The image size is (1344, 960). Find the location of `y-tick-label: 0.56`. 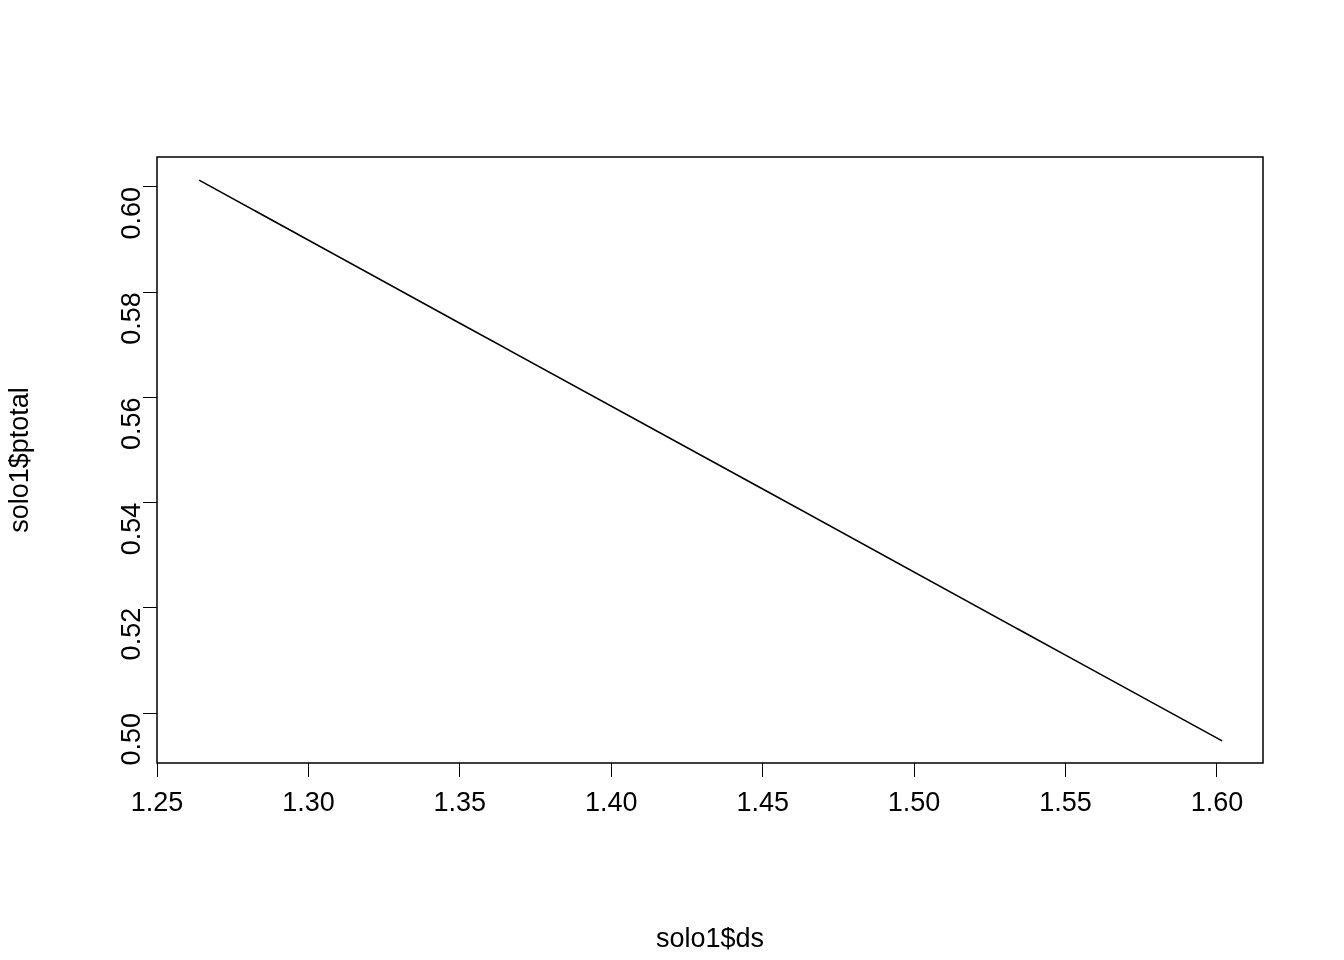

y-tick-label: 0.56 is located at coordinates (131, 423).